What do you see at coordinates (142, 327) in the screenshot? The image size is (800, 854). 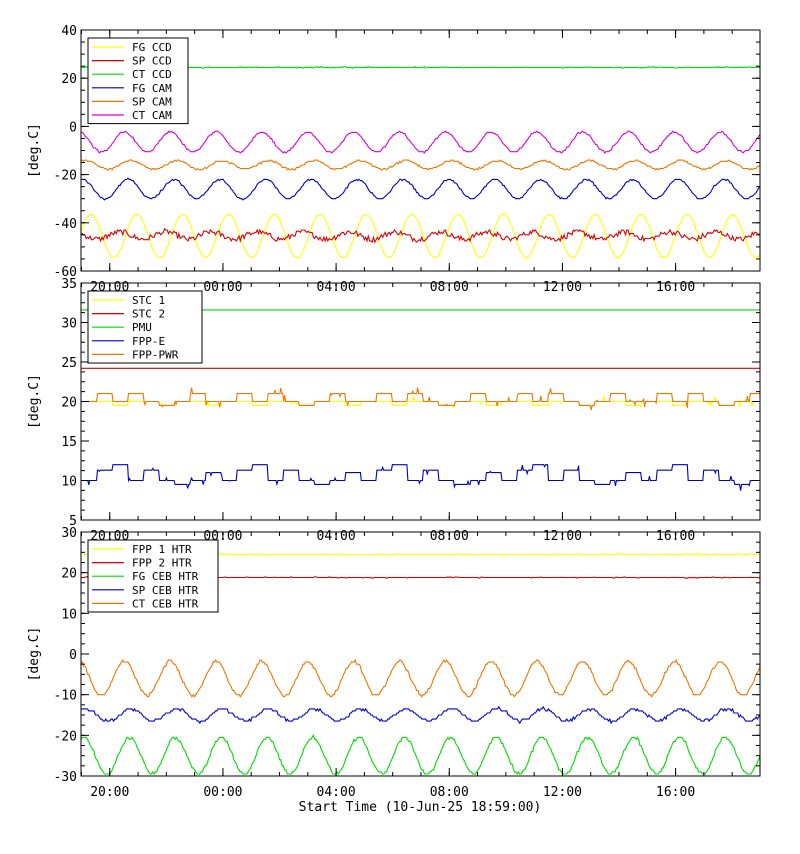 I see `legend-label: PMU` at bounding box center [142, 327].